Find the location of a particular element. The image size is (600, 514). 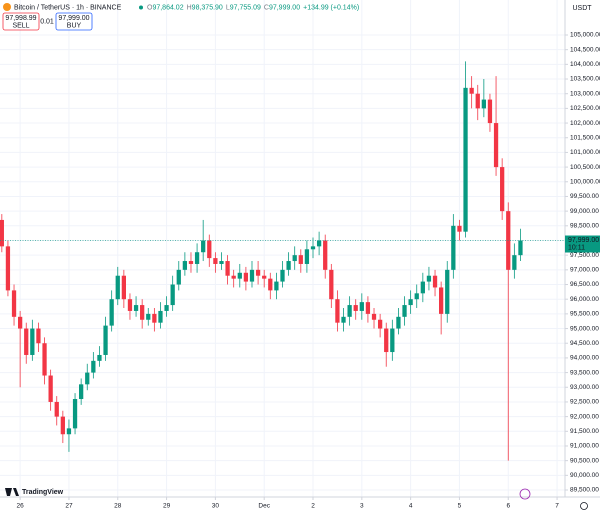

y-tick-label: 93,000.00 is located at coordinates (584, 387).